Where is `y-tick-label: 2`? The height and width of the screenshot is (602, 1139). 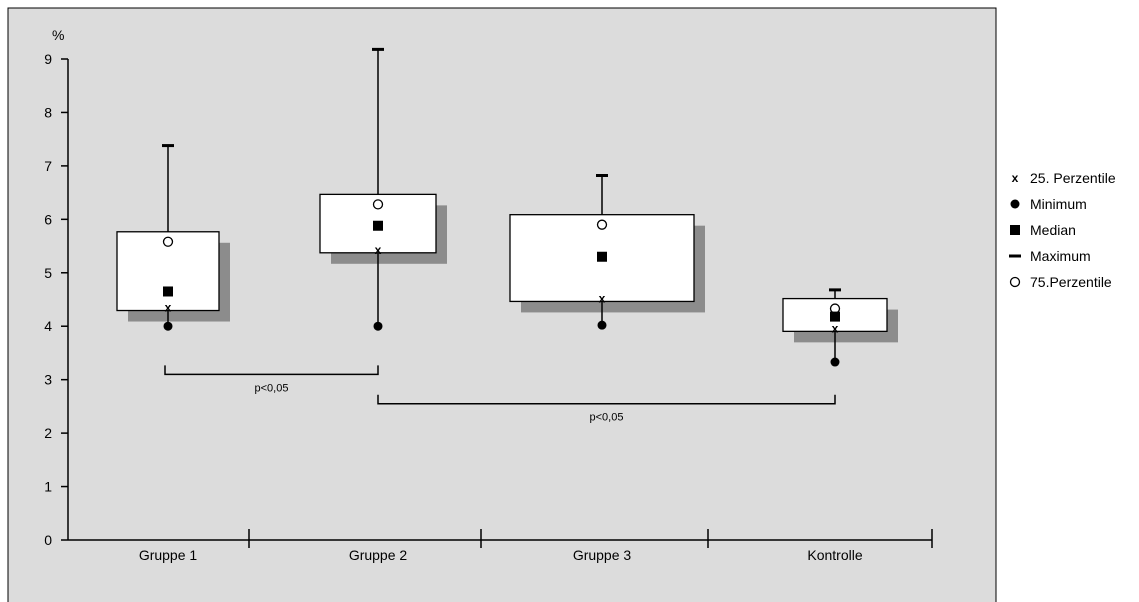
y-tick-label: 2 is located at coordinates (48, 433).